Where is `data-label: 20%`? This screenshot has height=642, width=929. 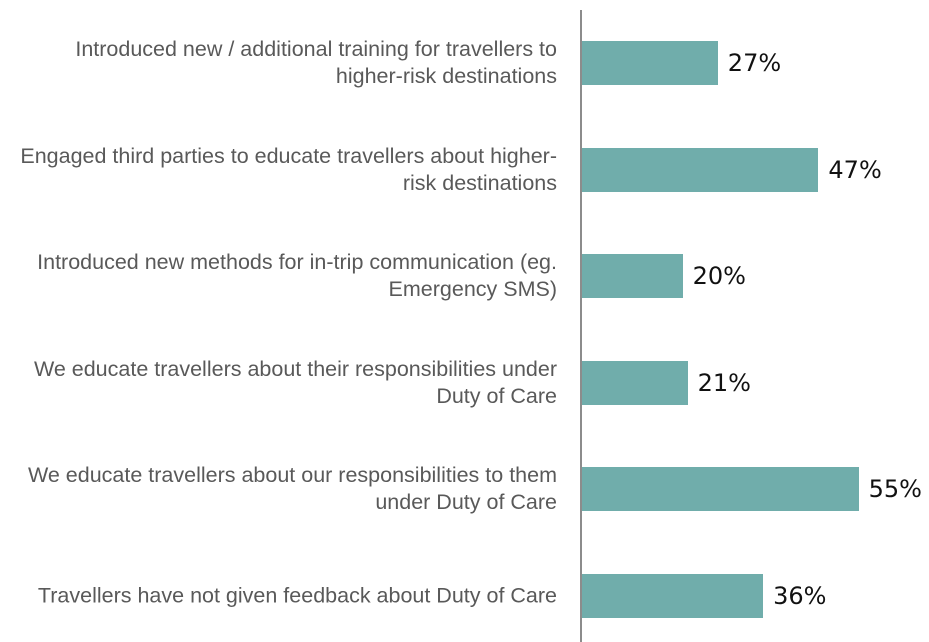
data-label: 20% is located at coordinates (719, 276).